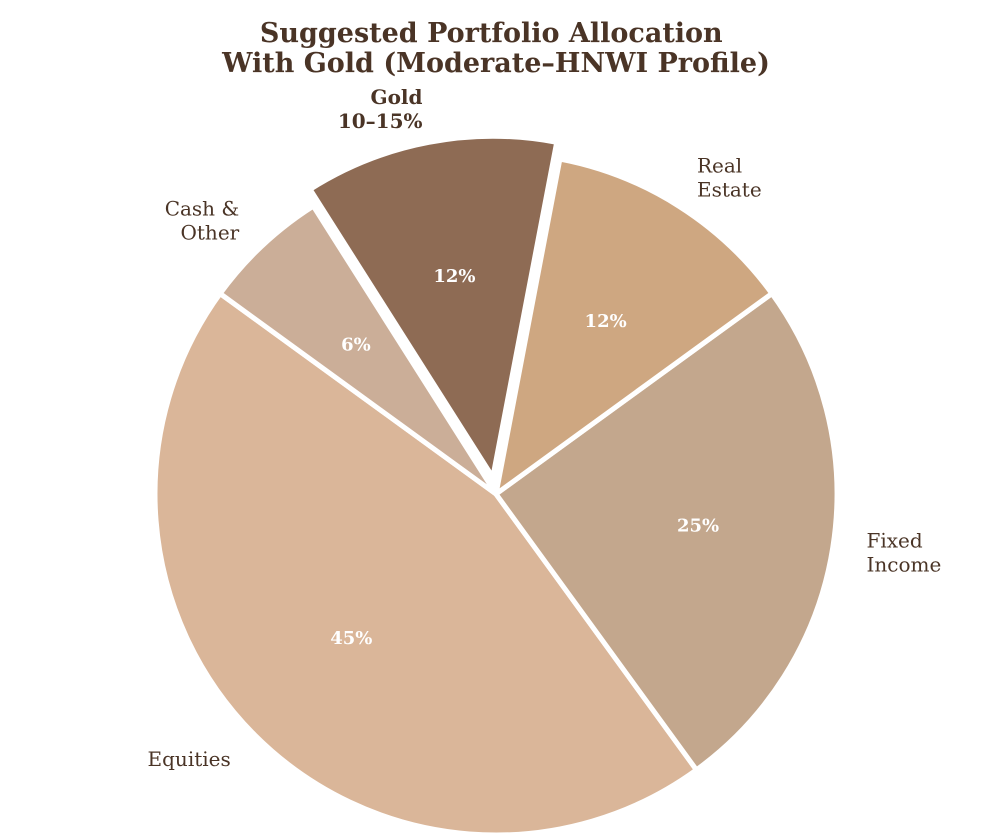 The width and height of the screenshot is (1008, 835). Describe the element at coordinates (356, 344) in the screenshot. I see `slice-value-label-cash-other: 6%` at that location.